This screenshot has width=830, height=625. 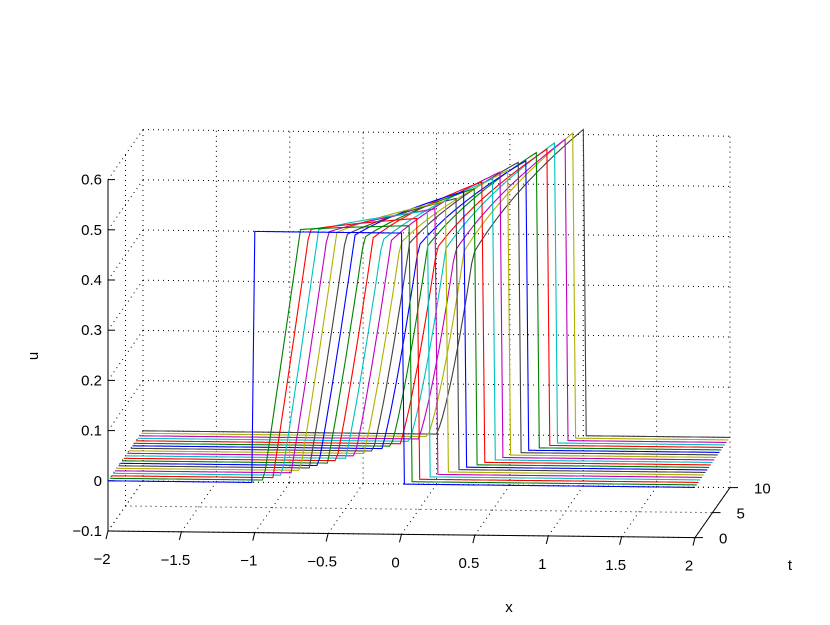 I want to click on u-tick-label: 0.4, so click(x=91, y=280).